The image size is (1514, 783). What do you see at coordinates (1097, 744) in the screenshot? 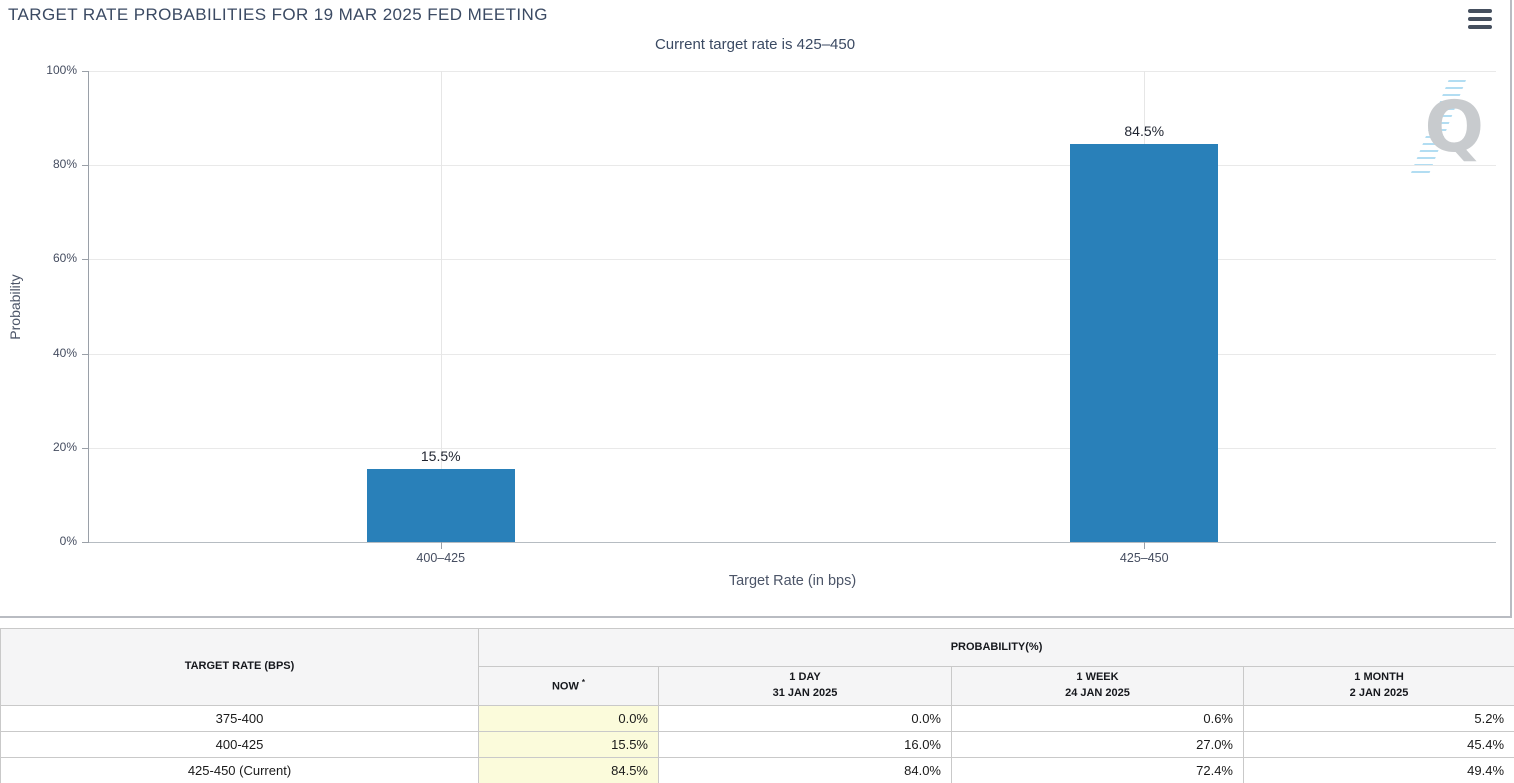
I see `week-cell: 27.0%` at bounding box center [1097, 744].